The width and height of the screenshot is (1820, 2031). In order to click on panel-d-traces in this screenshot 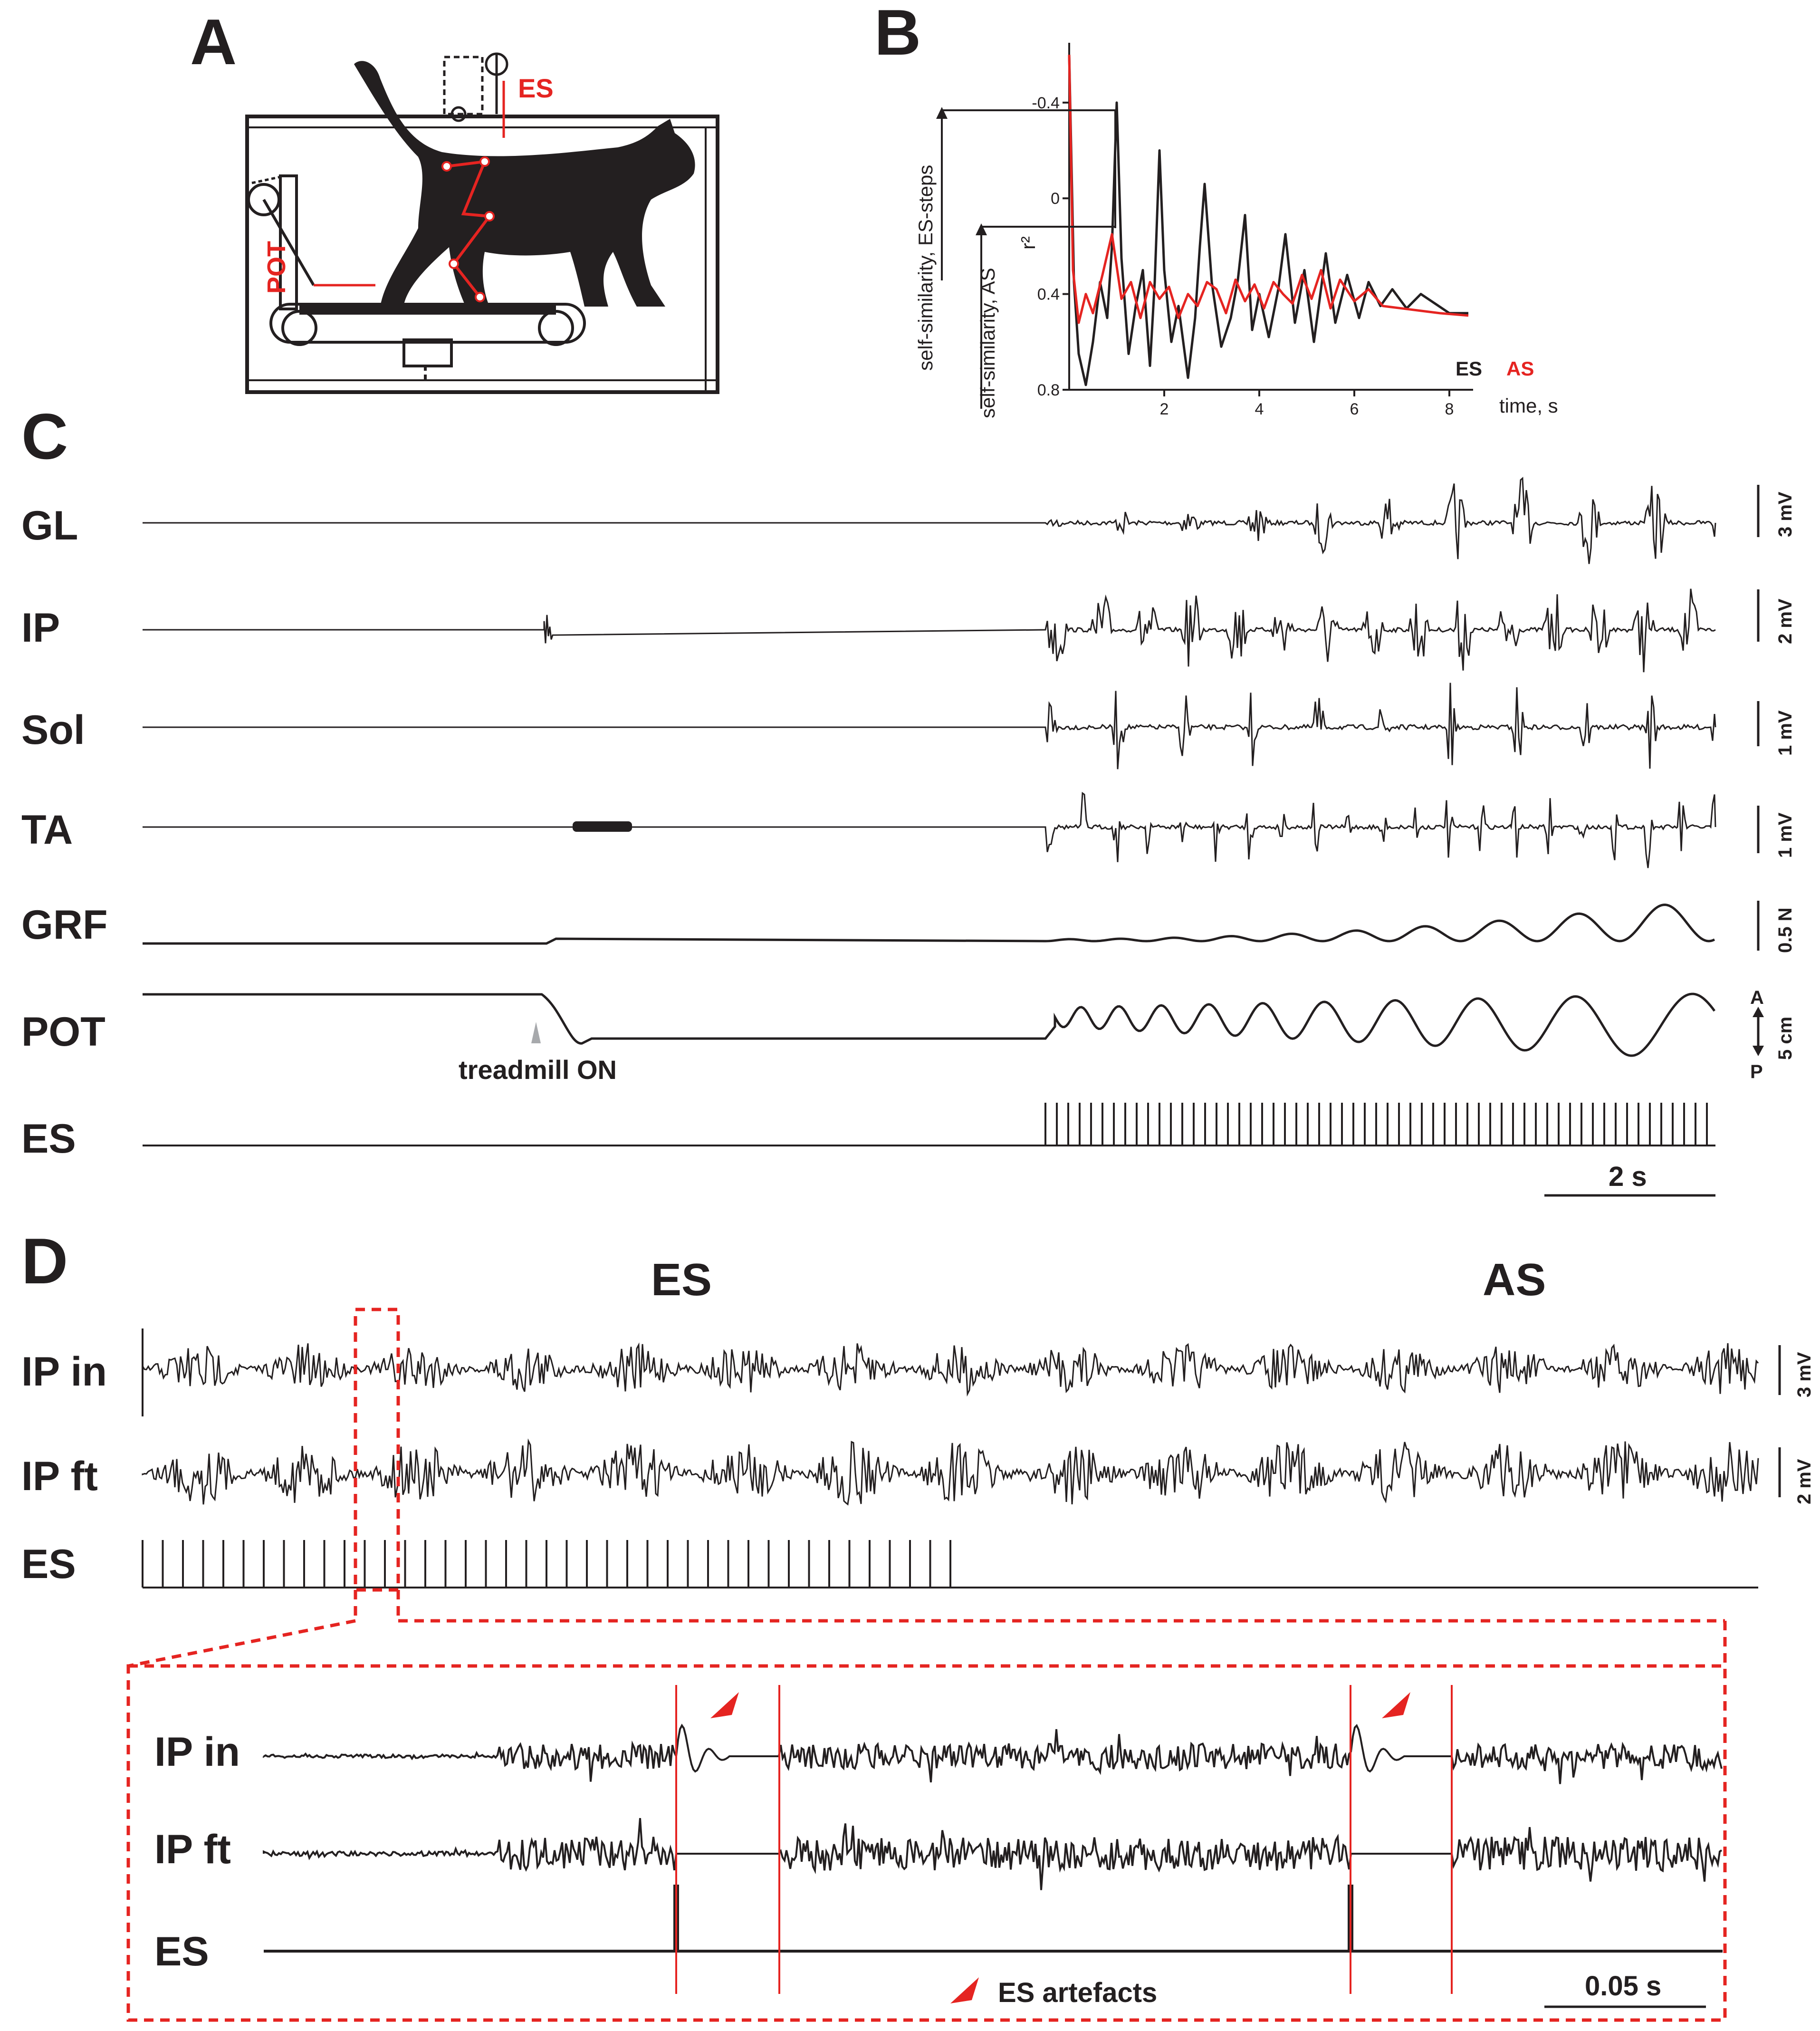, I will do `click(950, 1458)`.